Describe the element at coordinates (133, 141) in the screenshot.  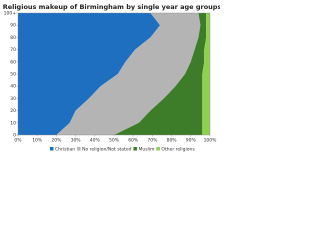
I see `x-tick-label: 60%` at that location.